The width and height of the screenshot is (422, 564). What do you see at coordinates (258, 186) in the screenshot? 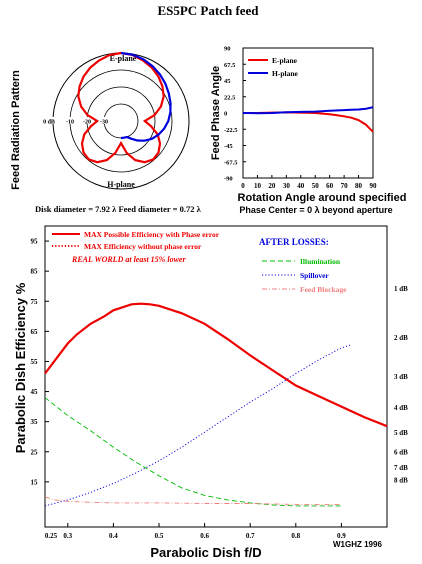
I see `phase-xtick-label: 10` at bounding box center [258, 186].